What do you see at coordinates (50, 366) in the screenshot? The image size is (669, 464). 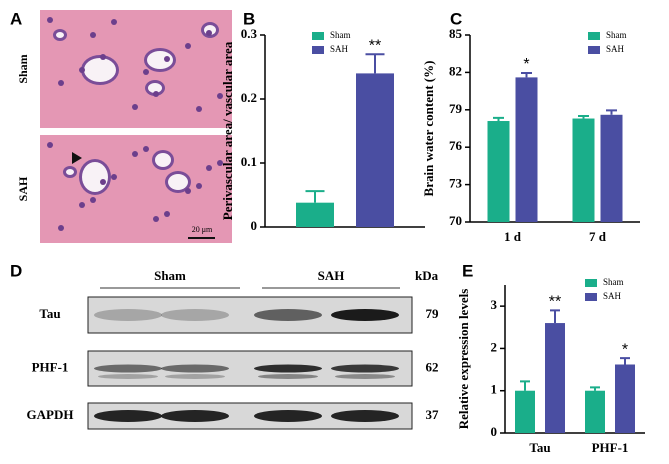 I see `row-label: PHF-1` at bounding box center [50, 366].